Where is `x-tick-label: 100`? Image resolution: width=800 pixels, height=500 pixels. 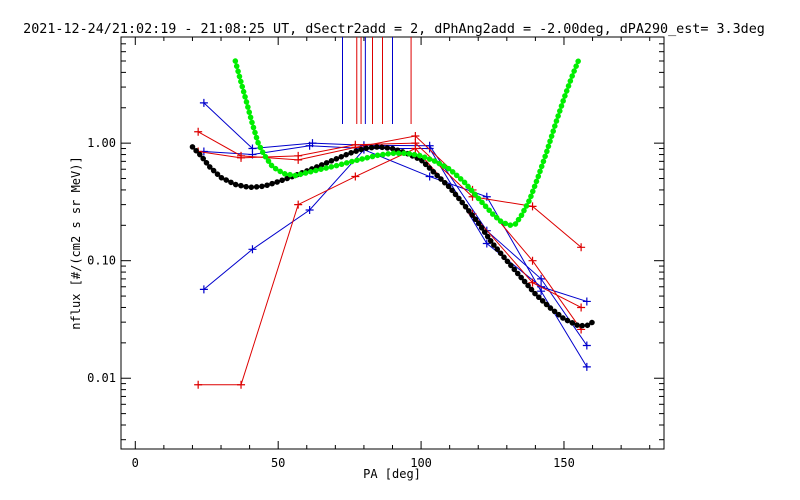
x-tick-label: 100 is located at coordinates (421, 463).